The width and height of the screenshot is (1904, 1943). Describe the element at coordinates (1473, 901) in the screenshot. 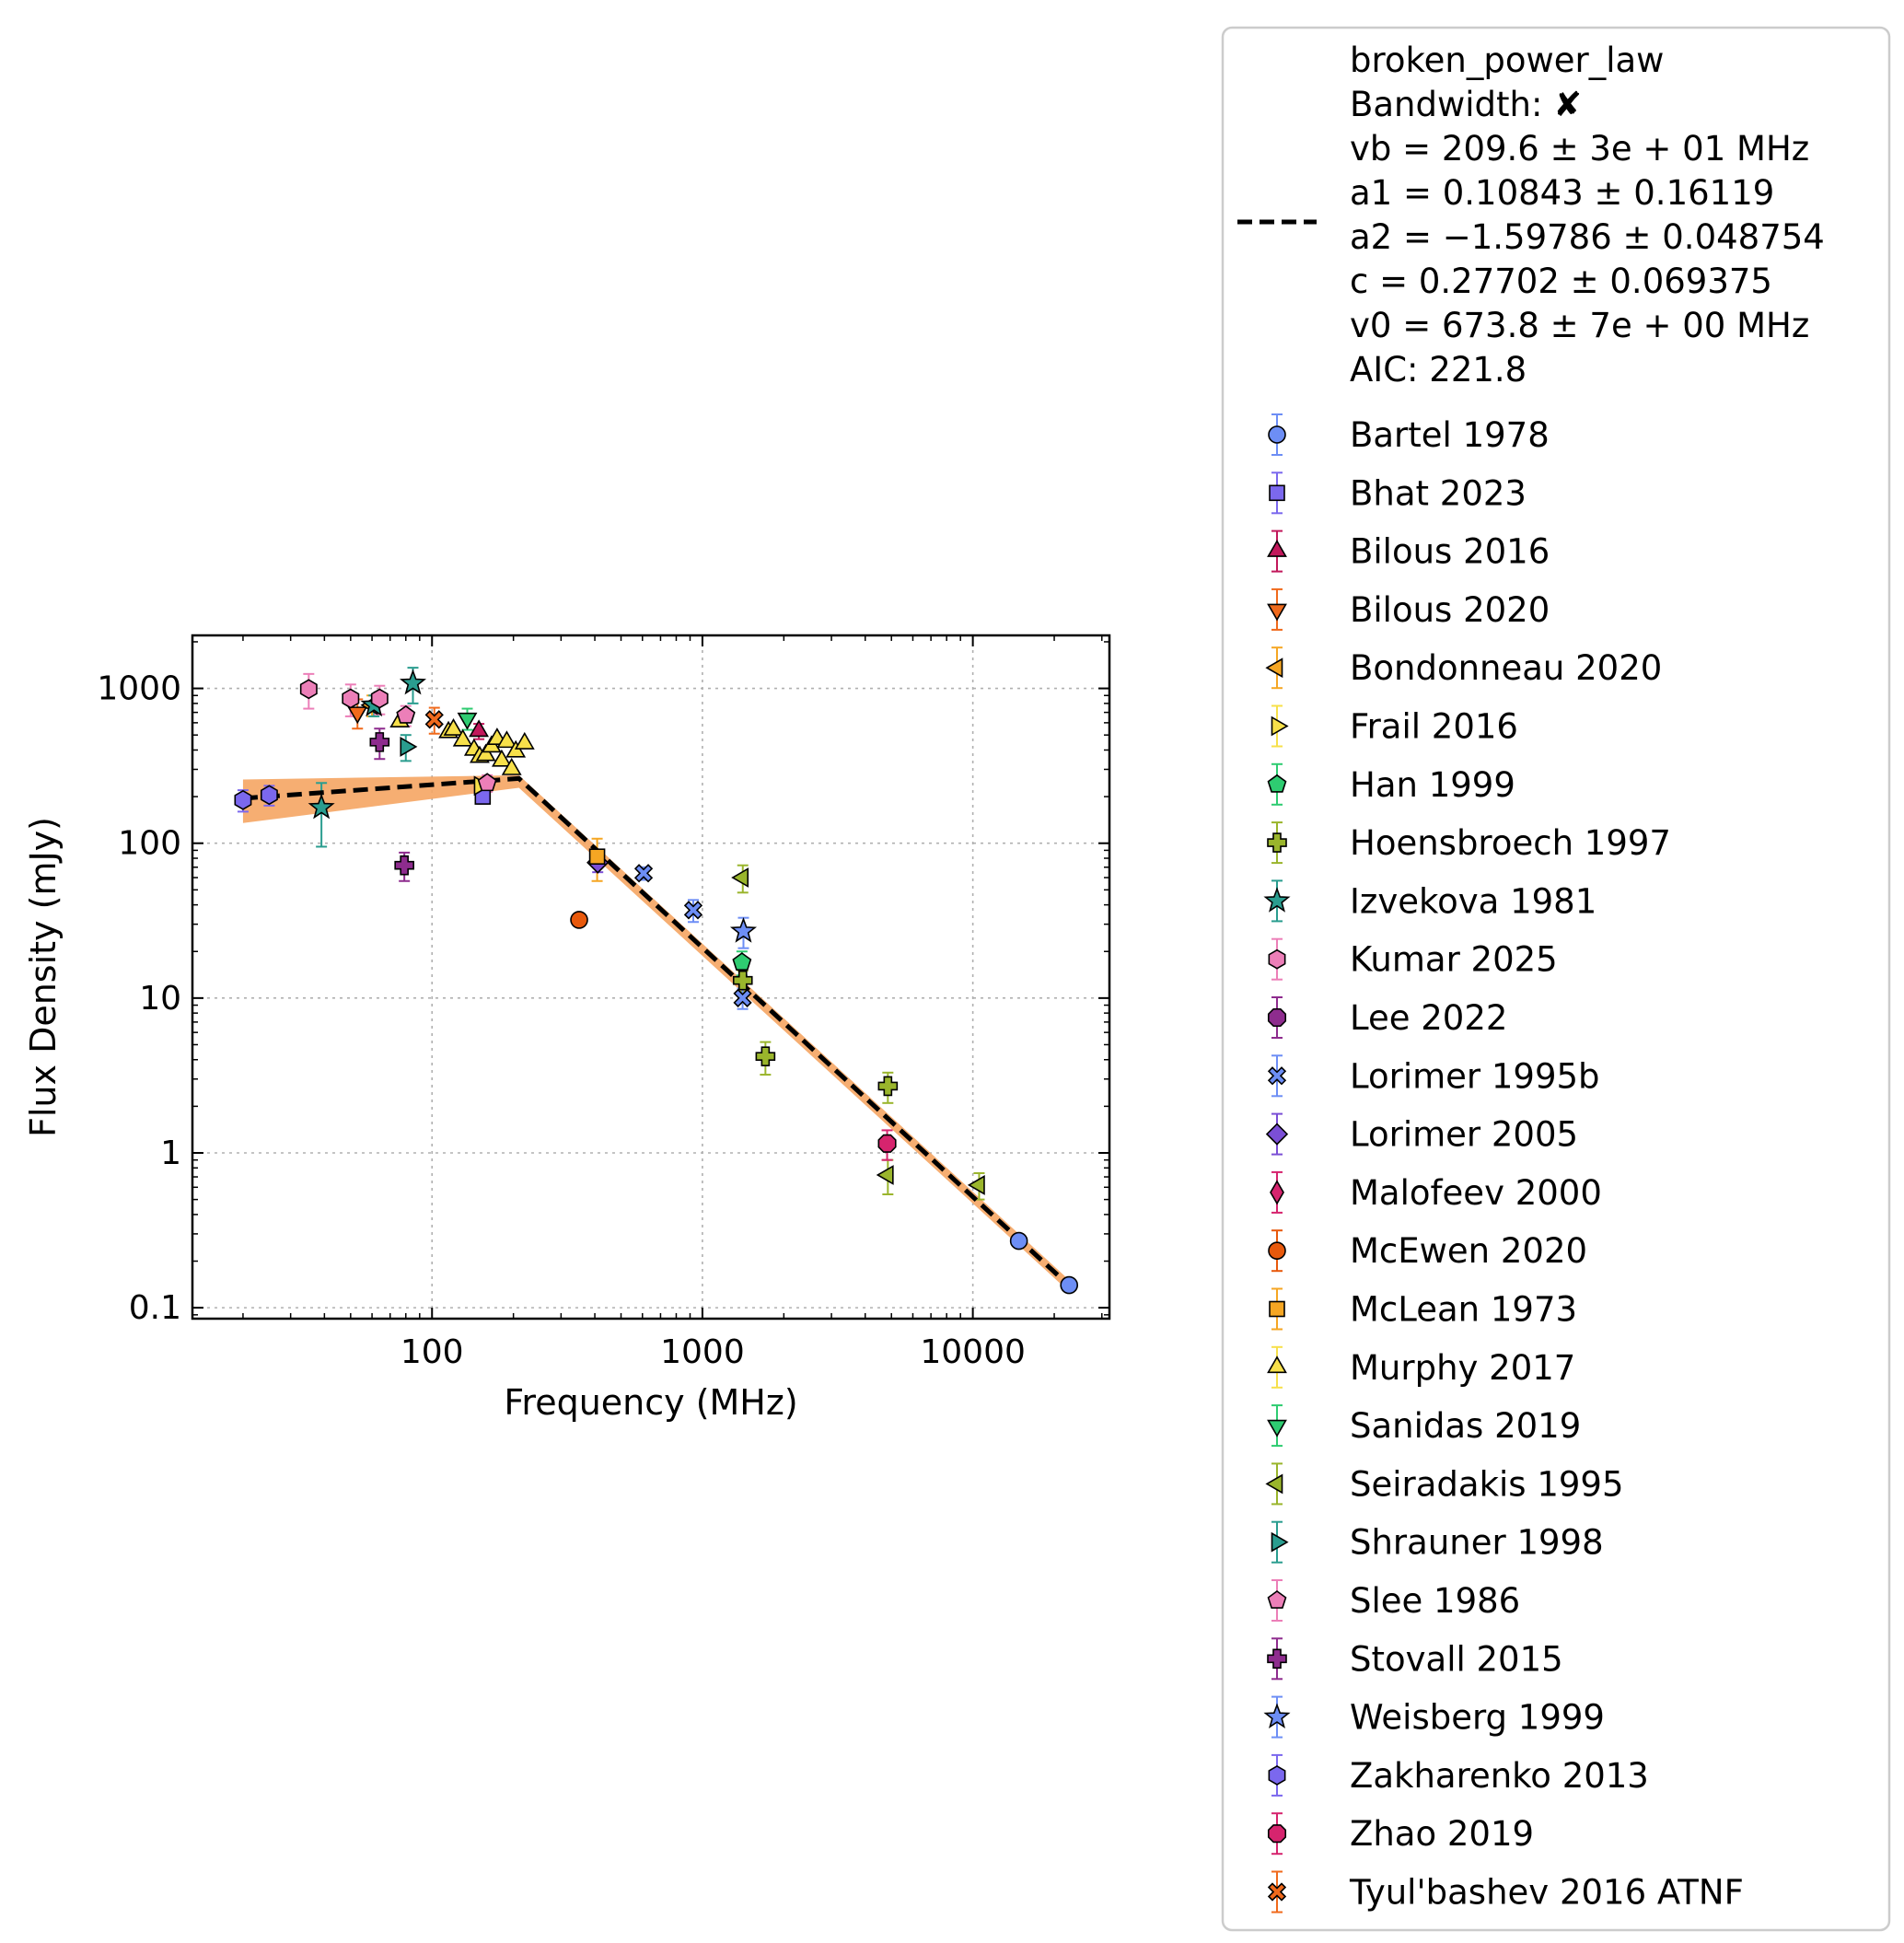

I see `legend-label-izvekova-1981: Izvekova 1981` at that location.